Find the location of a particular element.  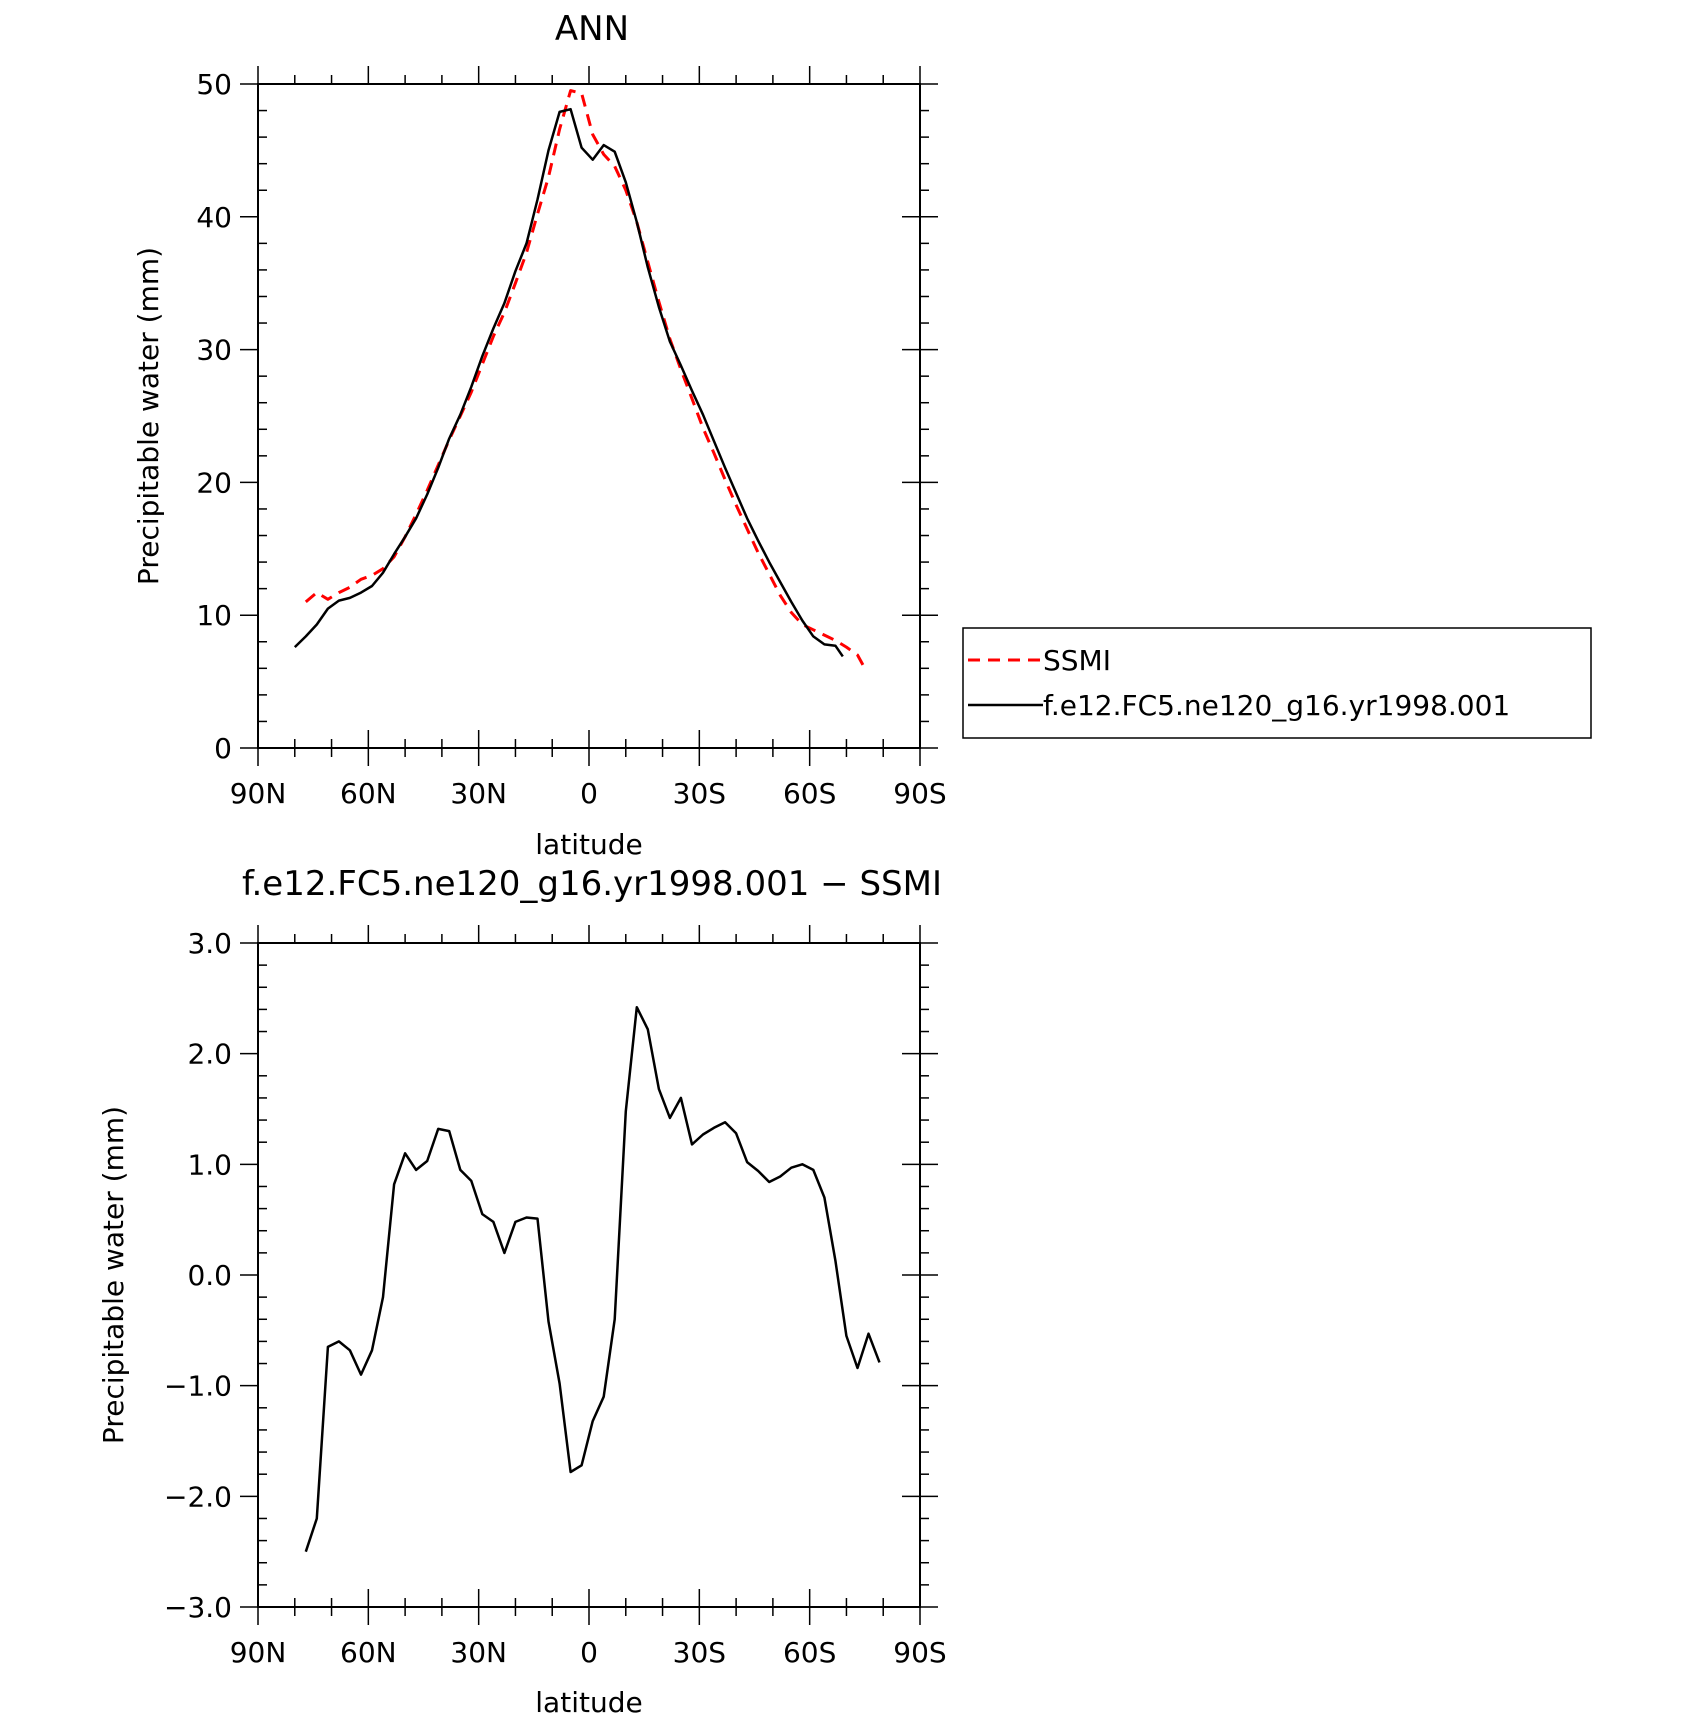

top-x-tick-label: 60S is located at coordinates (809, 793).